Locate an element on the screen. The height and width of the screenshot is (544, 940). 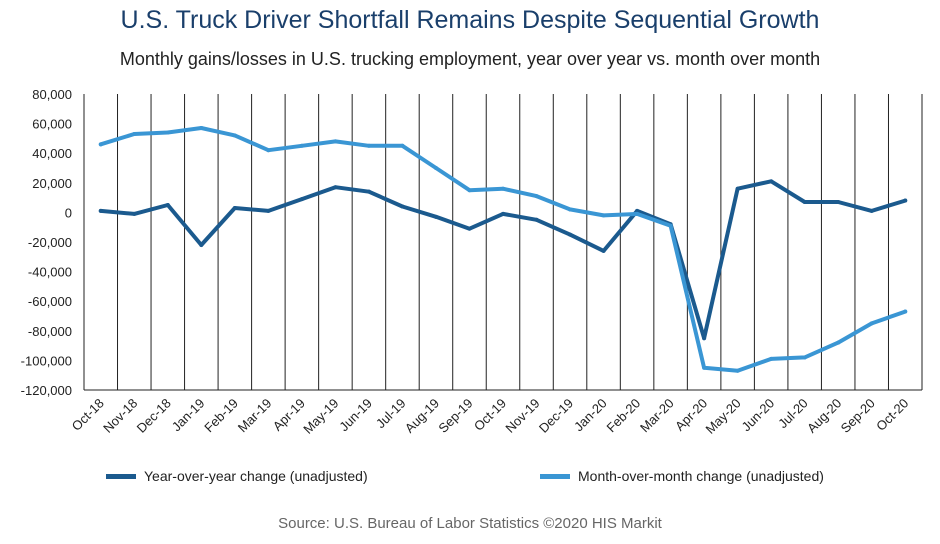
x-tick-label: Sep-19 is located at coordinates (455, 416).